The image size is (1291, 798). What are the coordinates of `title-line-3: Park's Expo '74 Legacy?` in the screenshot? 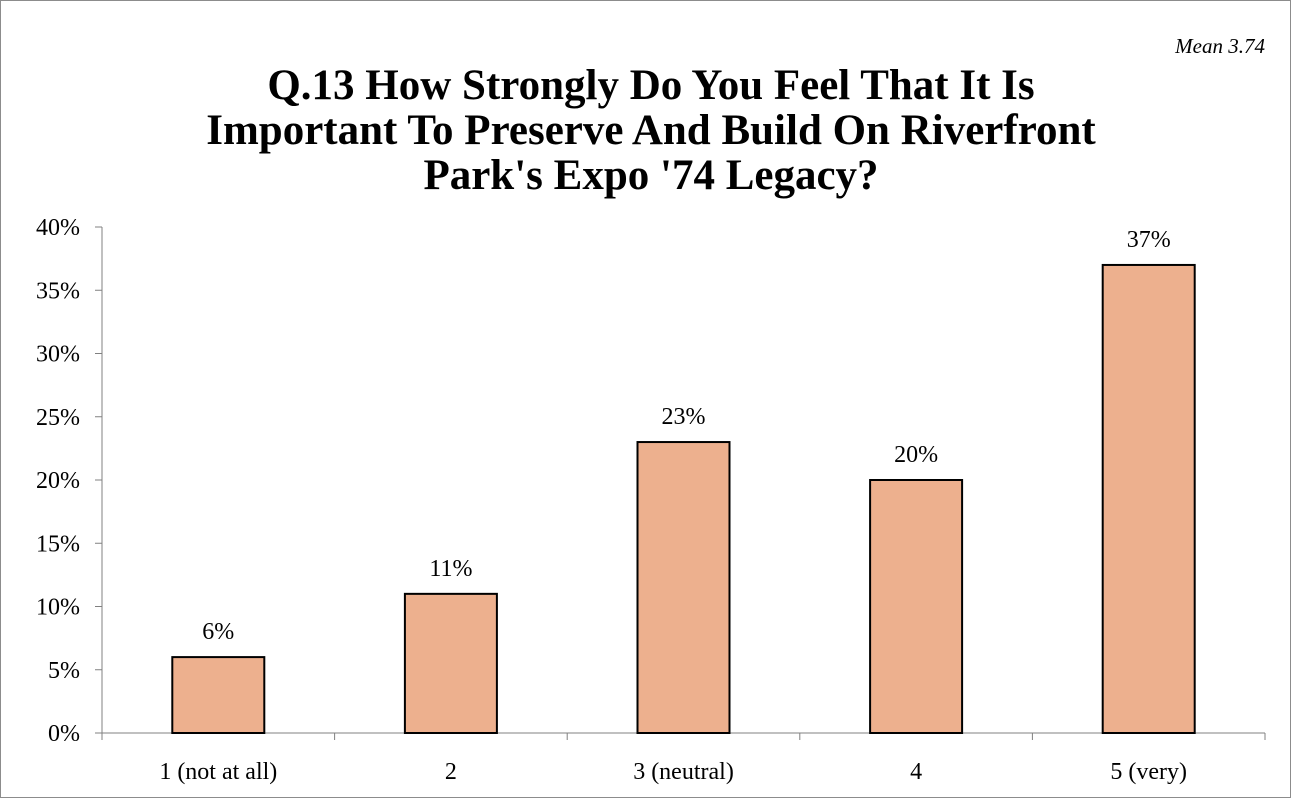 It's located at (650, 175).